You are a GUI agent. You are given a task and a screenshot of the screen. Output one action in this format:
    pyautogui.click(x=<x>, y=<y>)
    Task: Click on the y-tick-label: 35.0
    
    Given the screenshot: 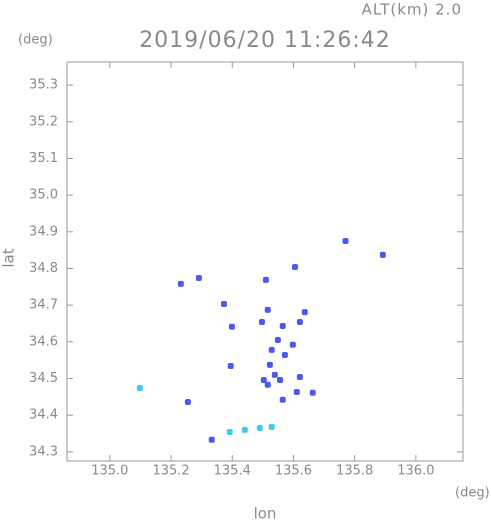 What is the action you would take?
    pyautogui.click(x=43, y=195)
    